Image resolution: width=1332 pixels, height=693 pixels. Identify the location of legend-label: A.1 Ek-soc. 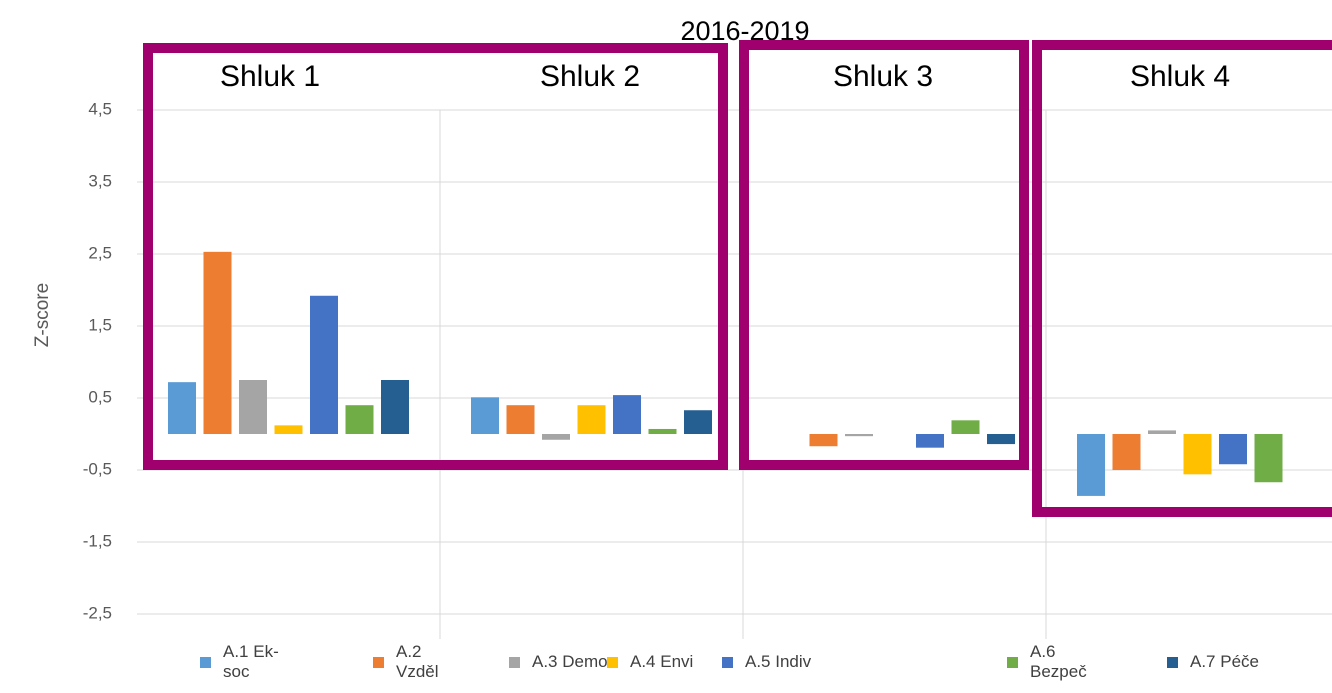
(251, 661).